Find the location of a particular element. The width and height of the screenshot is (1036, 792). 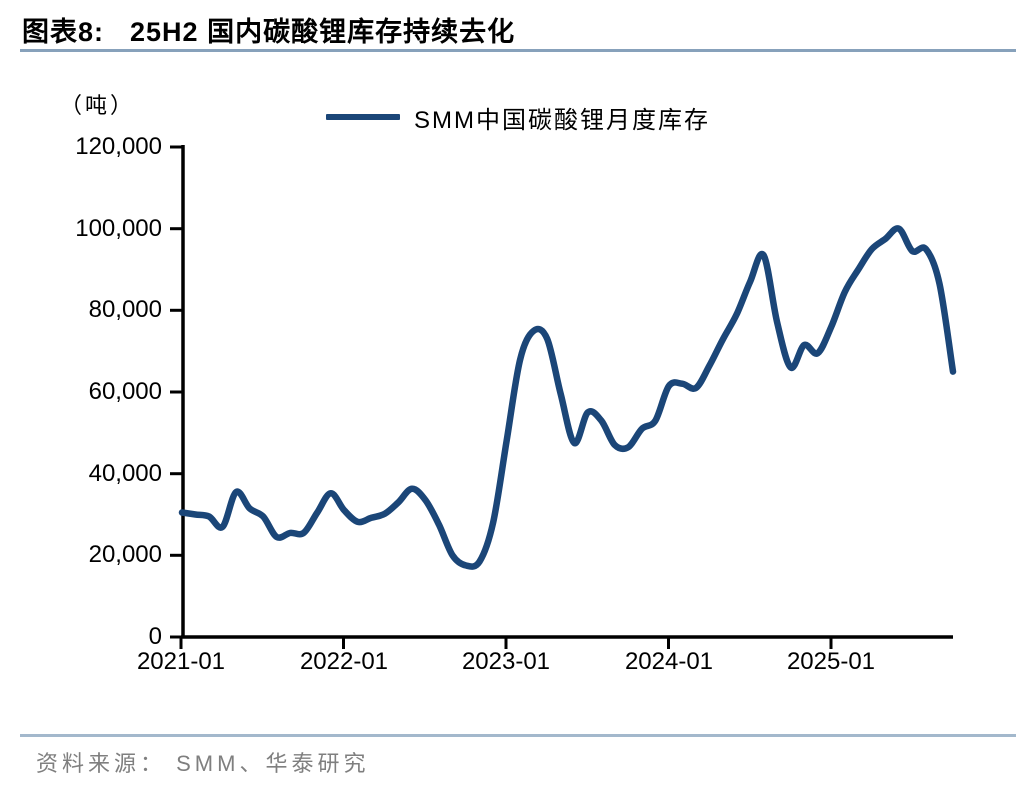

x-tick-label: 2022-01 is located at coordinates (344, 661).